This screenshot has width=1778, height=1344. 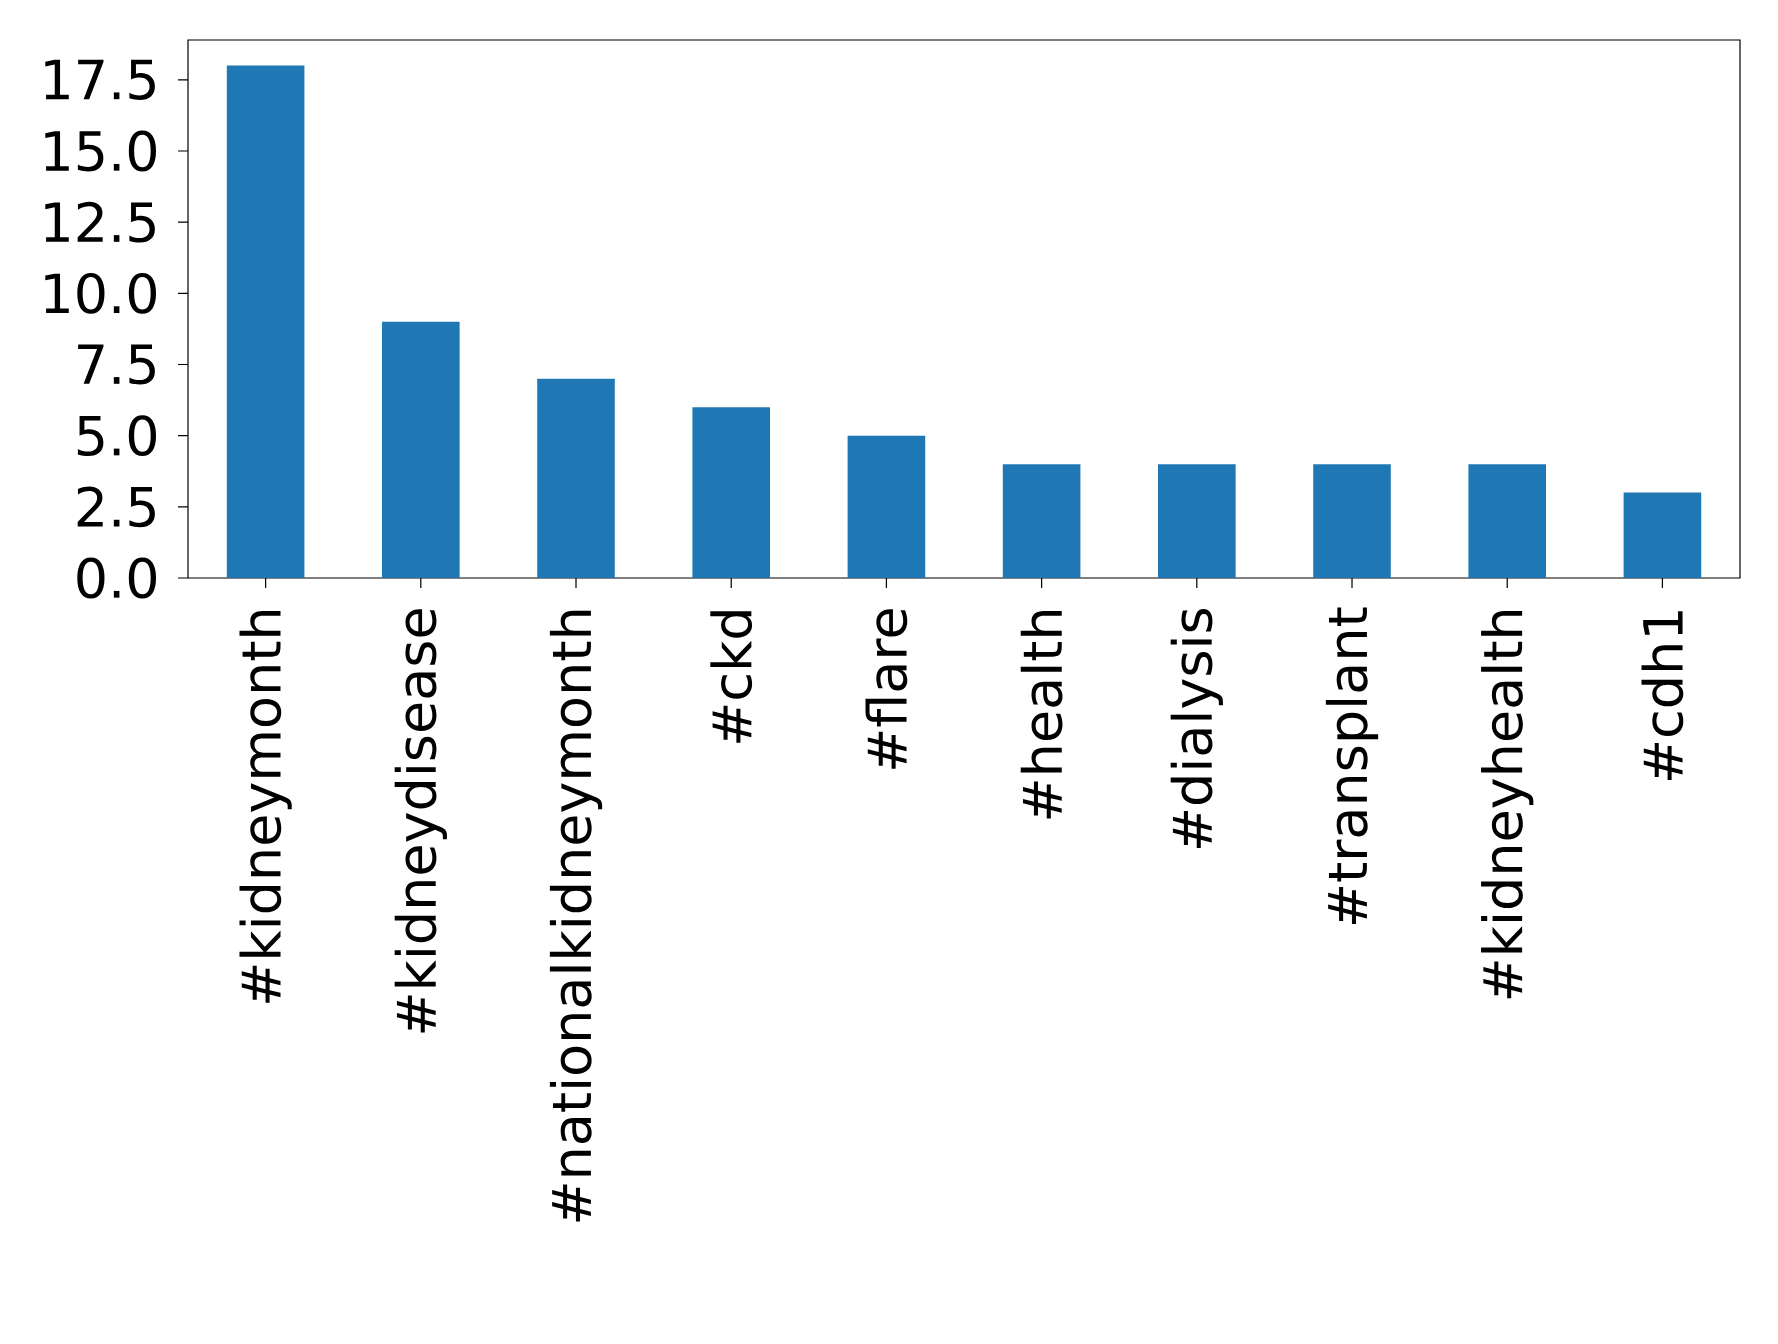 I want to click on x-tick-label: #kidneyhealth, so click(x=1507, y=804).